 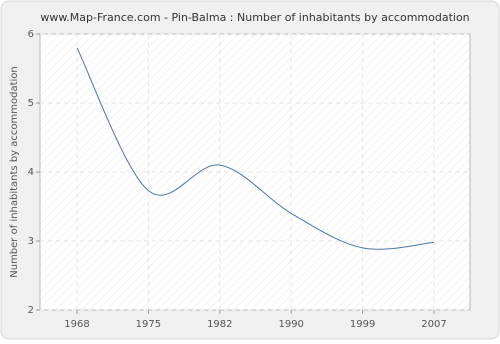 What do you see at coordinates (290, 324) in the screenshot?
I see `x-tick-label: 1990` at bounding box center [290, 324].